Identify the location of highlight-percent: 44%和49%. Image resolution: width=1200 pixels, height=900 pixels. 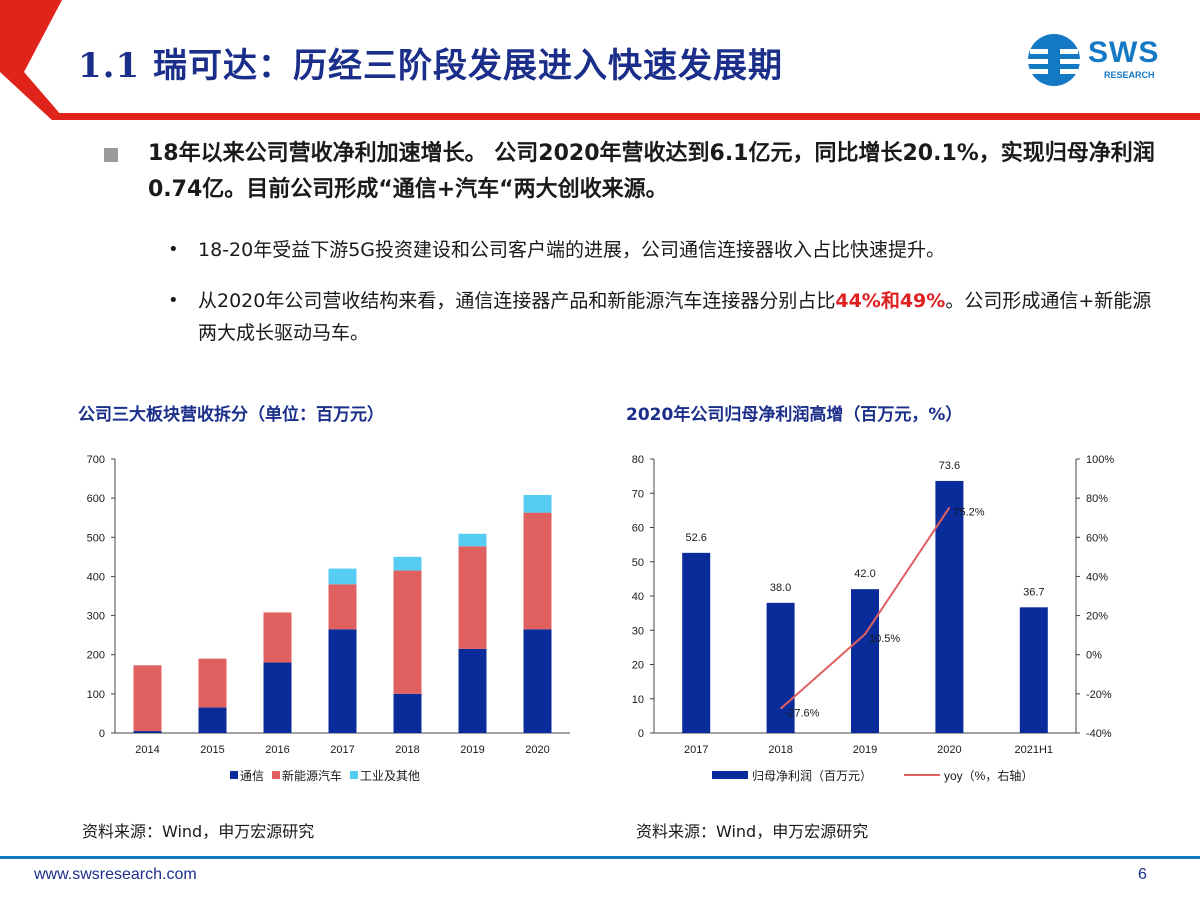
(890, 301).